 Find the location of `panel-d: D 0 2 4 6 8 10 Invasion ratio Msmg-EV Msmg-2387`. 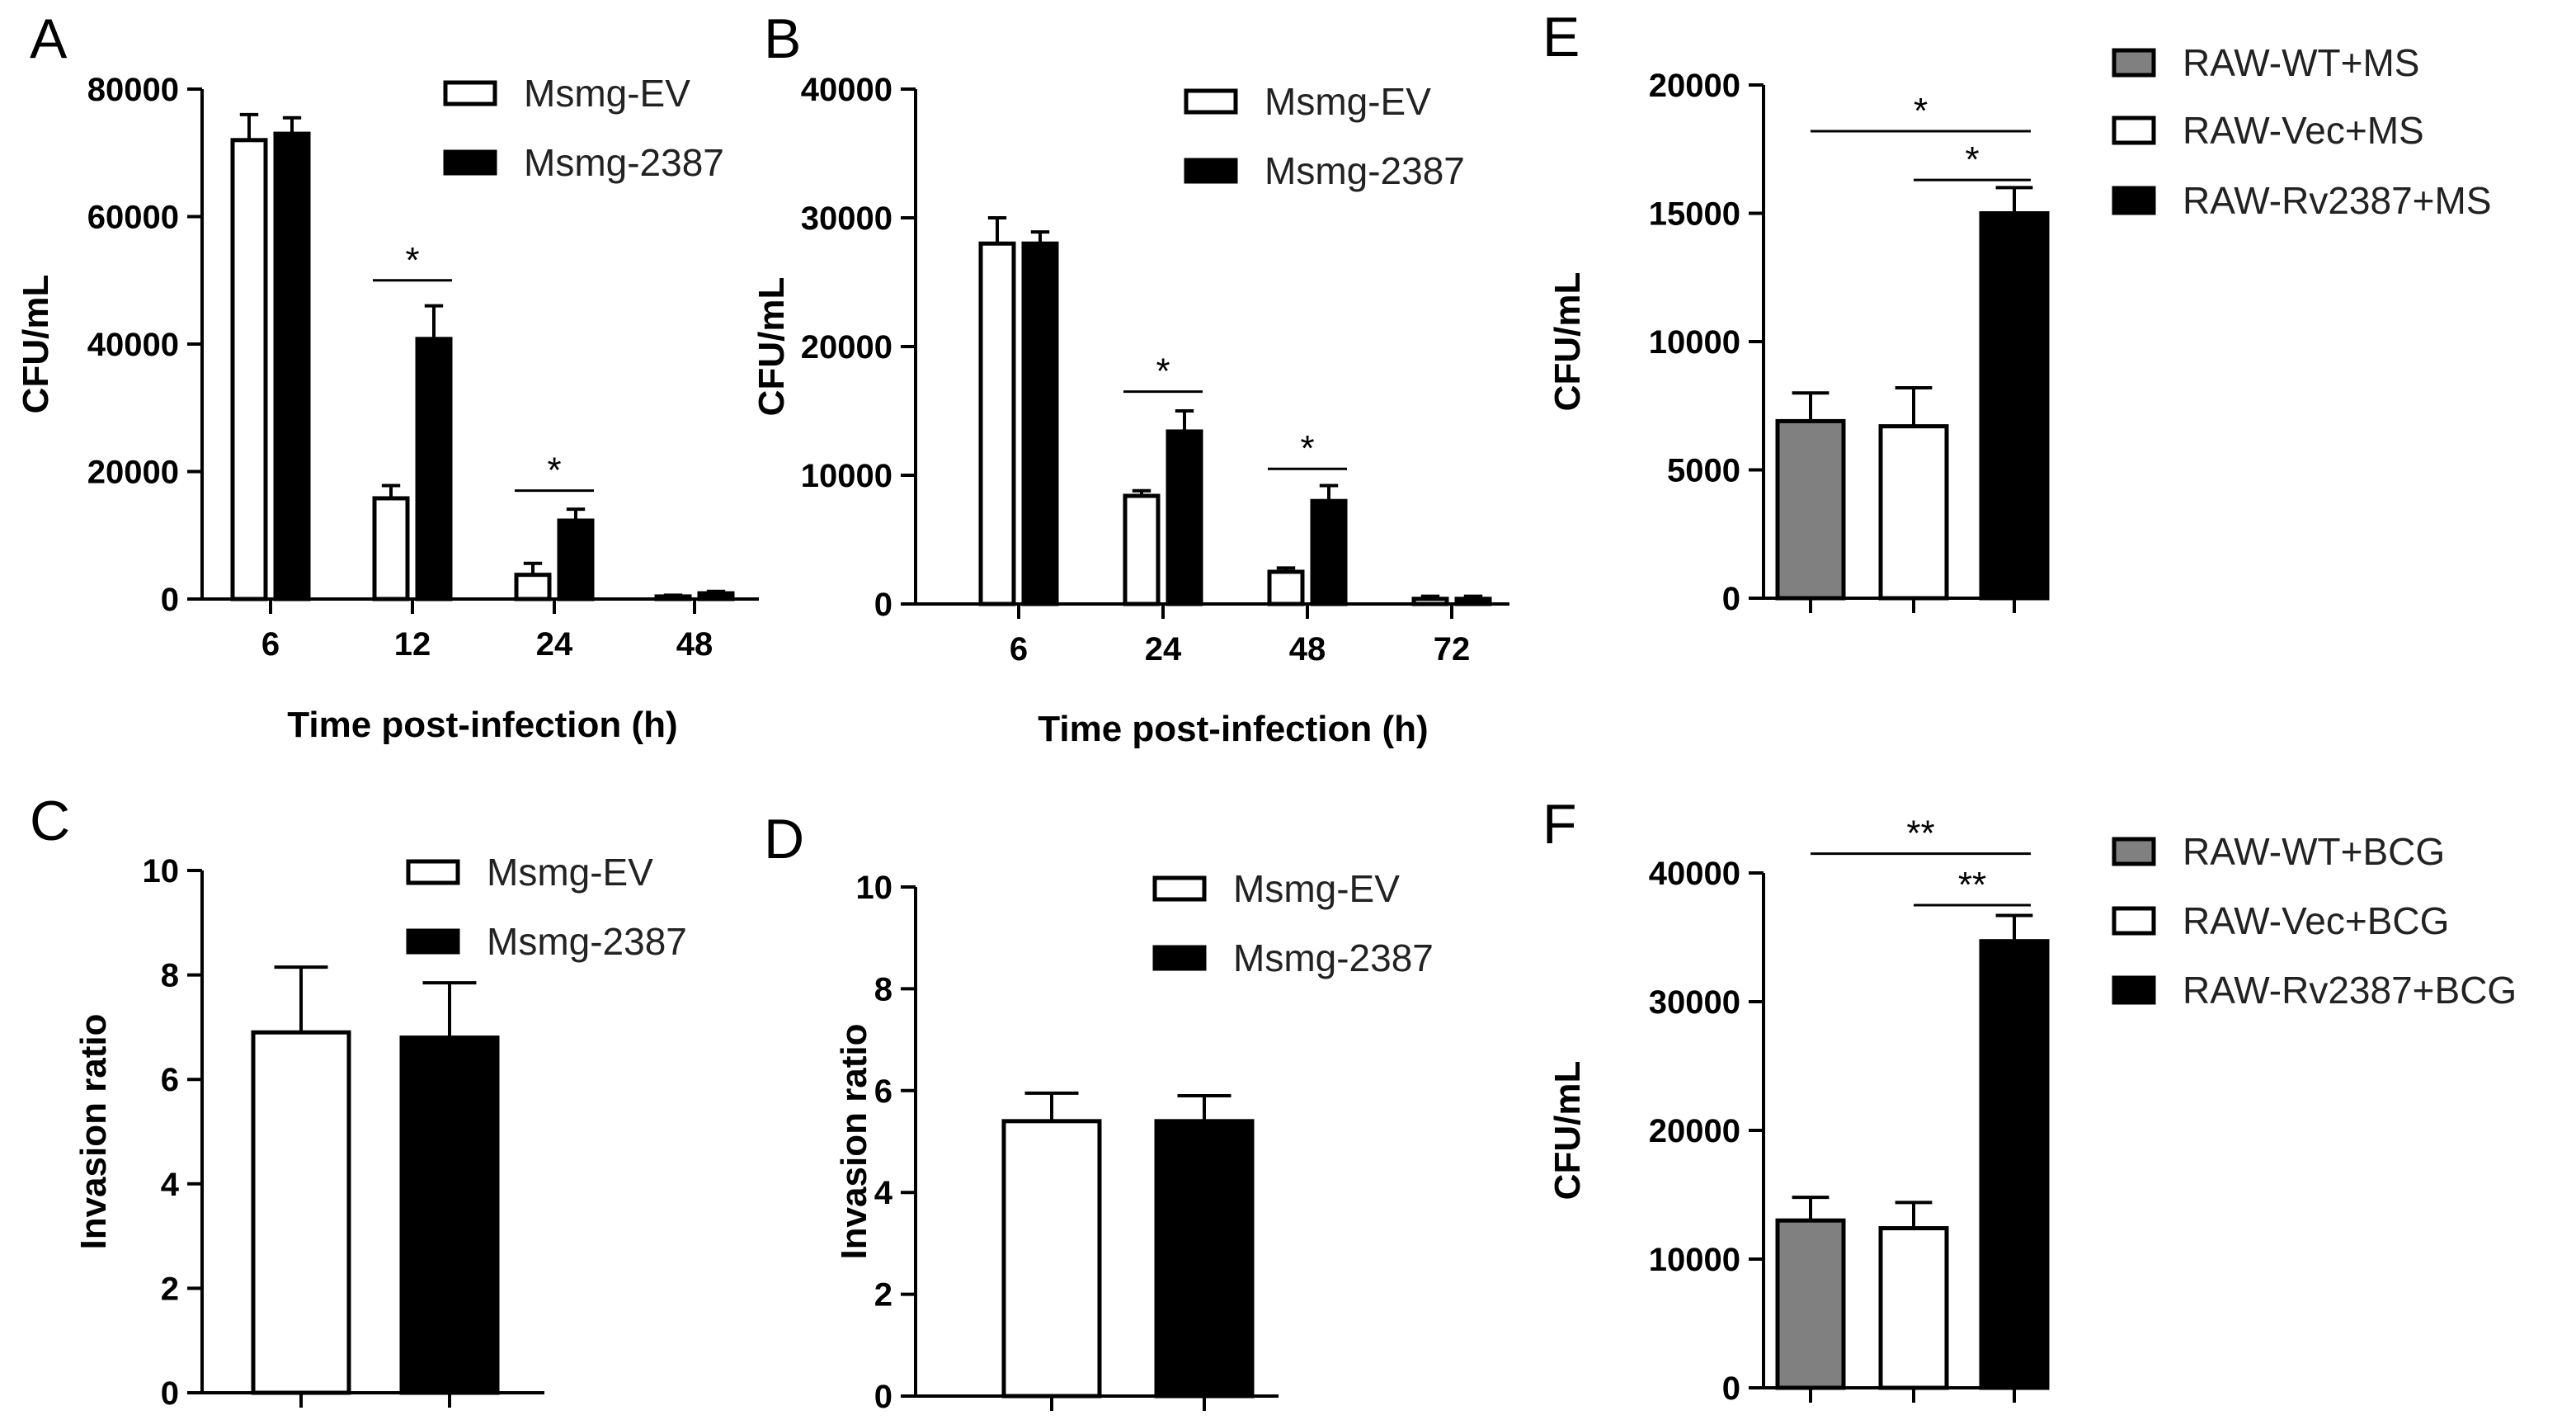

panel-d: D 0 2 4 6 8 10 Invasion ratio Msmg-EV Msmg-2387 is located at coordinates (1099, 1111).